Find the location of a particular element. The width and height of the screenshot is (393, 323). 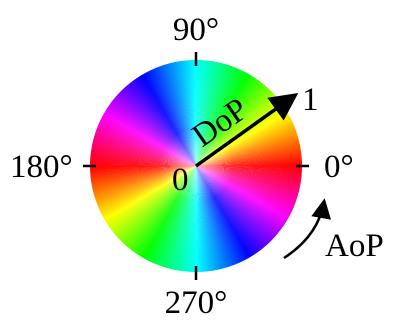

aop-arrow is located at coordinates (307, 229).